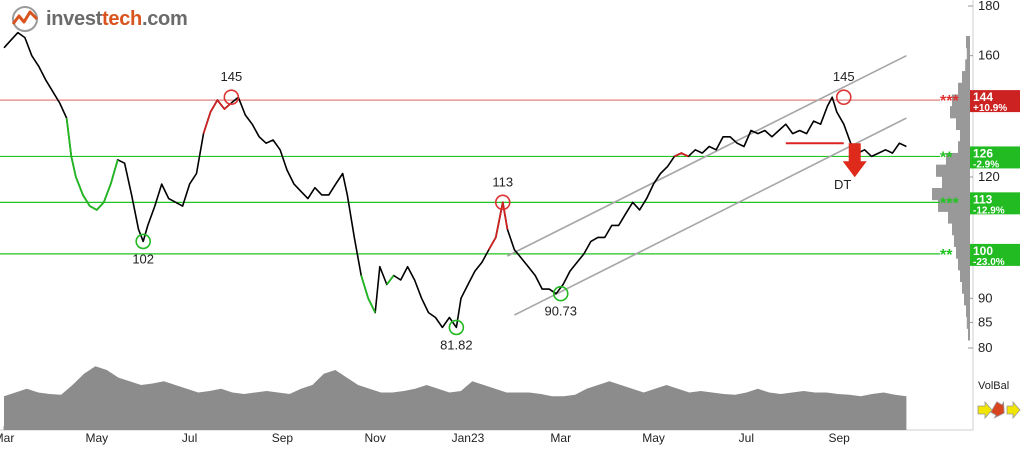  Describe the element at coordinates (989, 262) in the screenshot. I see `level-pct-label: -23.0%` at that location.